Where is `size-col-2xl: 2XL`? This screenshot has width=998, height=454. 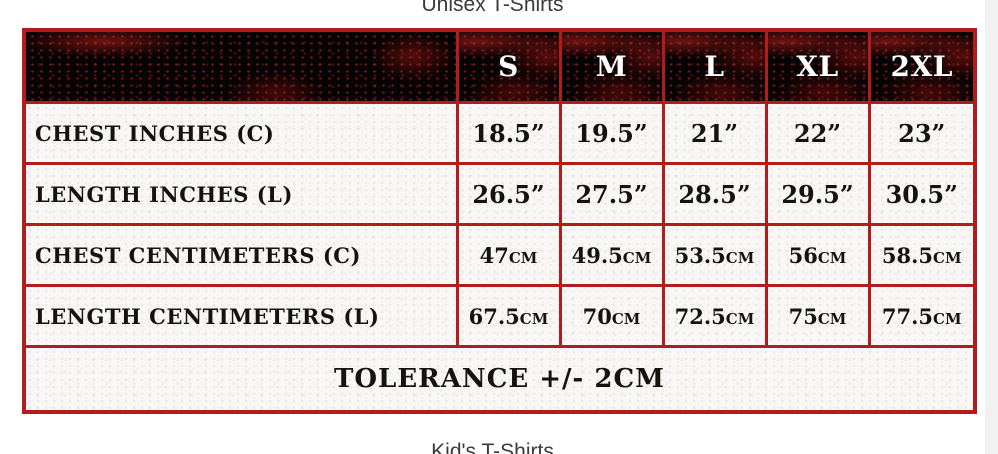
size-col-2xl: 2XL is located at coordinates (922, 66).